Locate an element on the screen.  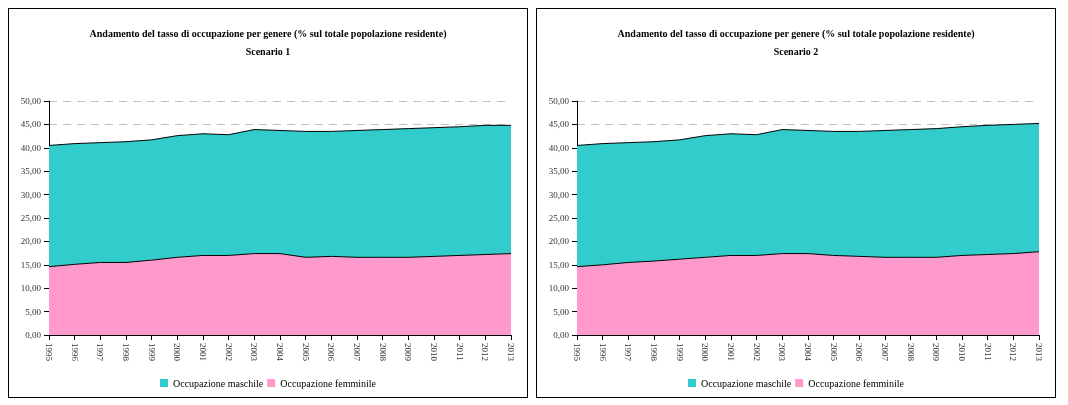
chart-subtitle: Scenario 2 is located at coordinates (796, 51).